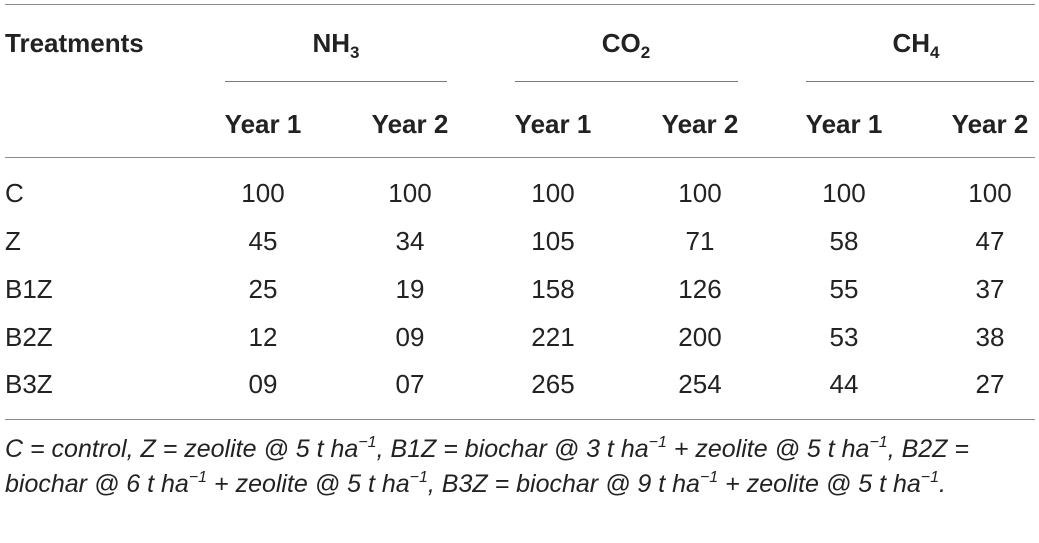  What do you see at coordinates (942, 484) in the screenshot?
I see `footnote-text: .` at bounding box center [942, 484].